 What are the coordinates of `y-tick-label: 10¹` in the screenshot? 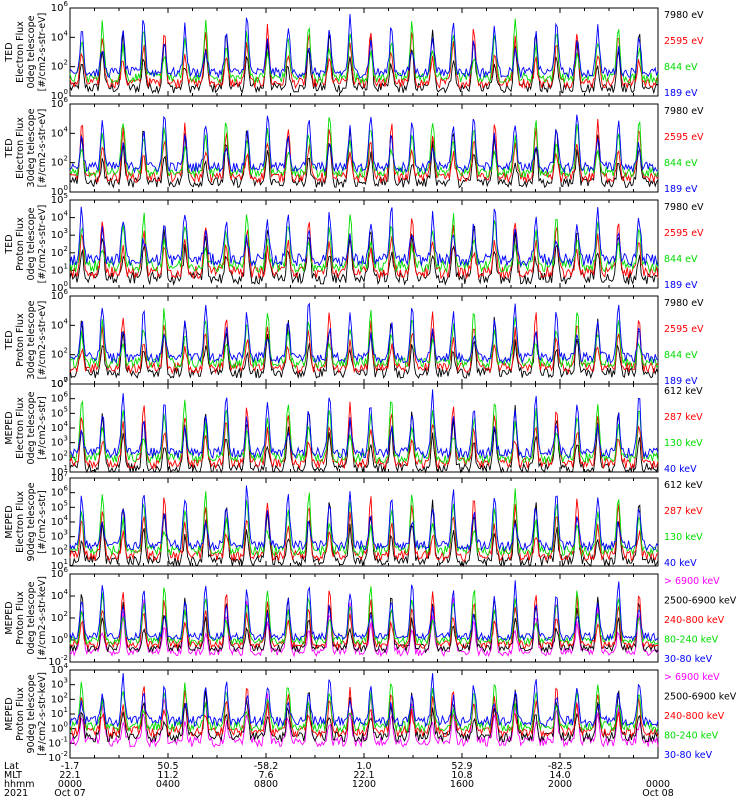 It's located at (59, 713).